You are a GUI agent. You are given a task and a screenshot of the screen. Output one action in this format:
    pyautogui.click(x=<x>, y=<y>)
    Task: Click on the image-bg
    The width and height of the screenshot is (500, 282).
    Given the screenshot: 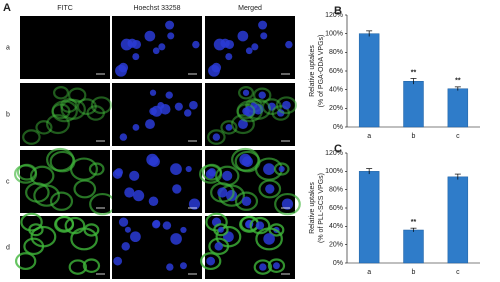 What is the action you would take?
    pyautogui.click(x=65, y=114)
    